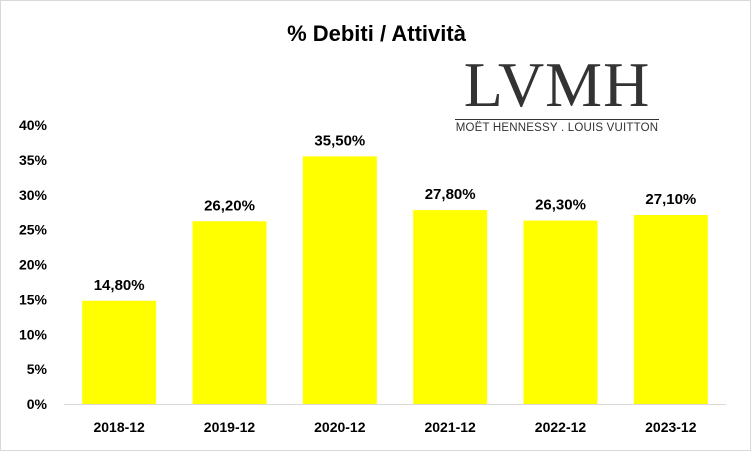 The height and width of the screenshot is (452, 751). Describe the element at coordinates (33, 230) in the screenshot. I see `y-tick-label: 25%` at that location.